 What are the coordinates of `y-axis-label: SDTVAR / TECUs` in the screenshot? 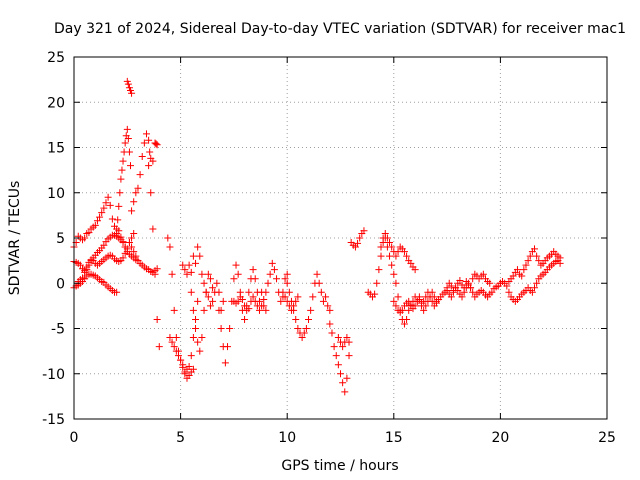 It's located at (15, 238).